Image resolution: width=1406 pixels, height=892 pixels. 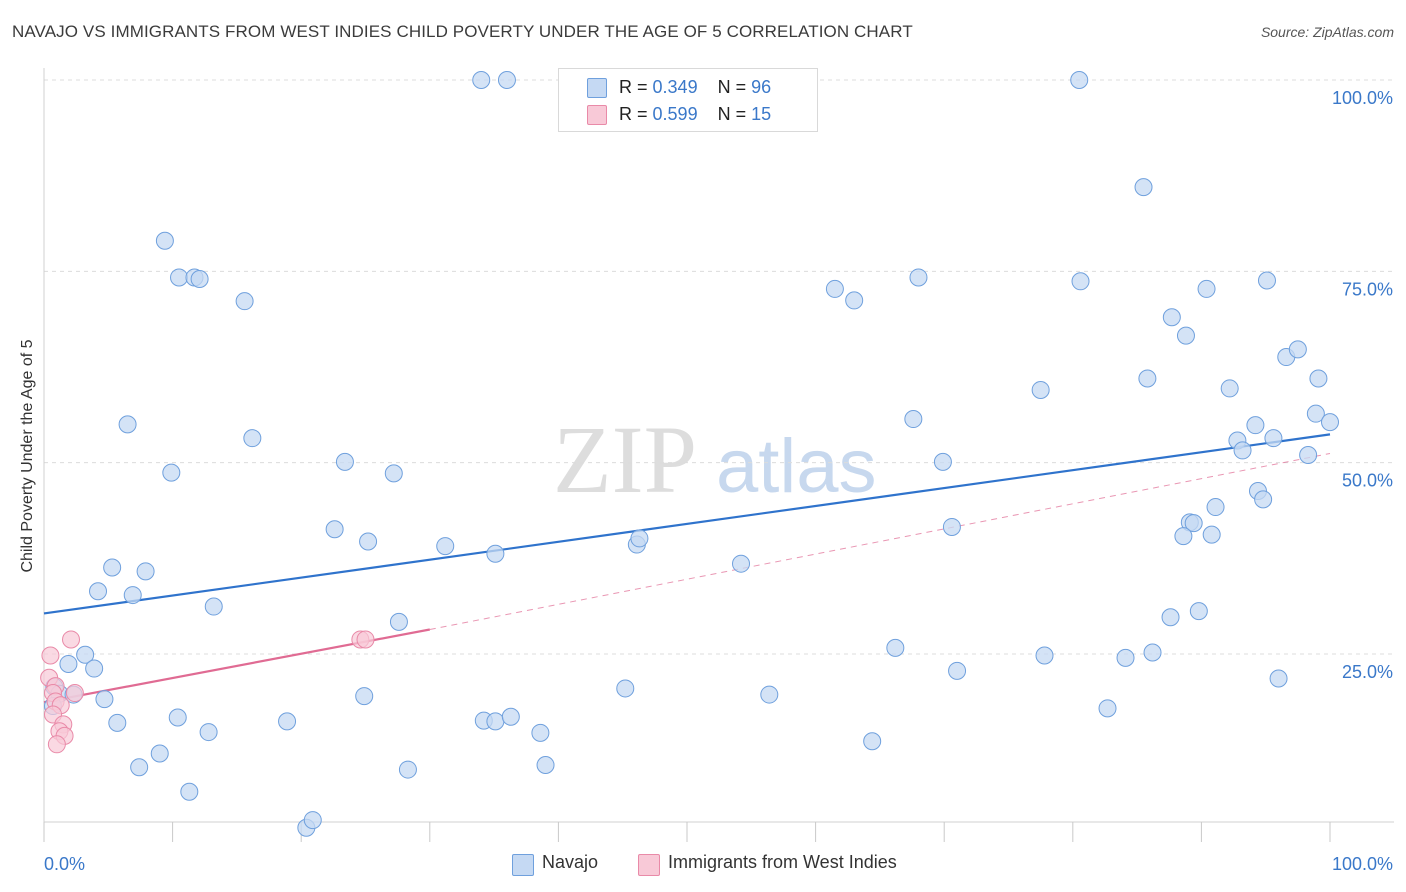 I want to click on trend-line-west-indies-extended, so click(x=880, y=541).